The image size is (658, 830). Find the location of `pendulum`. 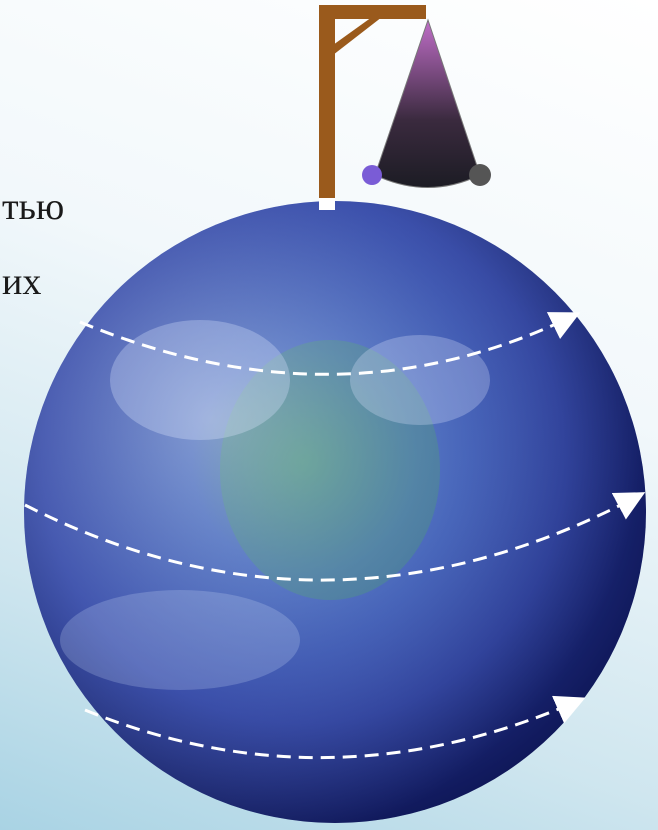

pendulum is located at coordinates (426, 103).